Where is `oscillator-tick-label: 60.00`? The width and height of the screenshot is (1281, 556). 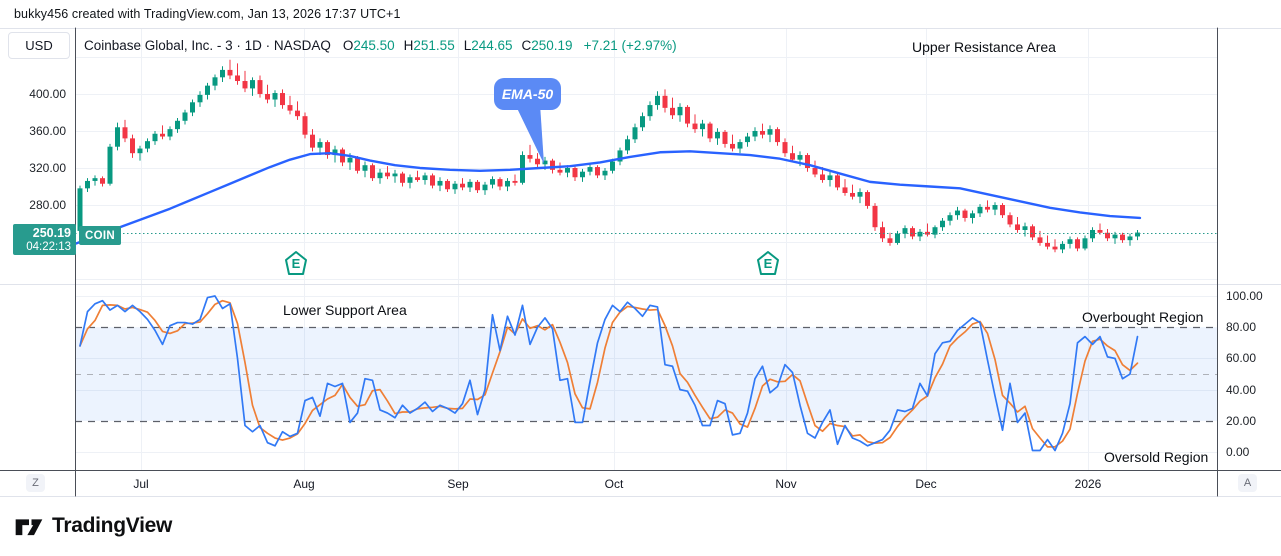
oscillator-tick-label: 60.00 is located at coordinates (1241, 358).